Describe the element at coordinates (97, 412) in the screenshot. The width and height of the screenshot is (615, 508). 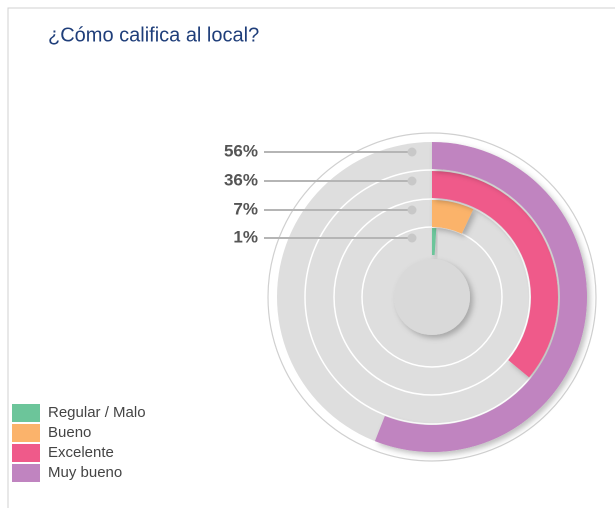
I see `legend-label: Regular / Malo` at that location.